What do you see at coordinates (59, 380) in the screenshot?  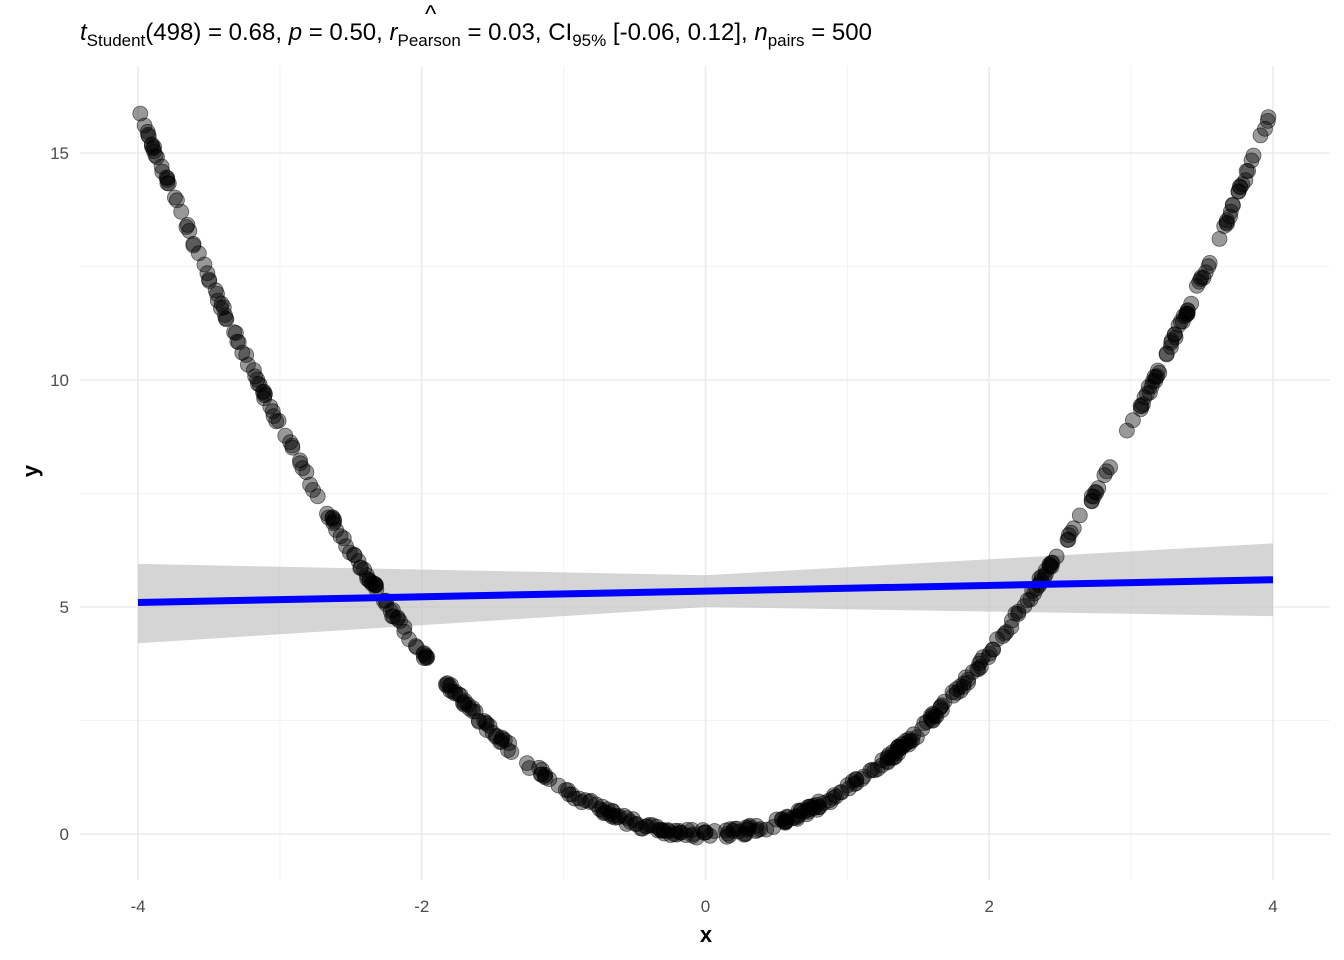 I see `y-tick-label: 10` at bounding box center [59, 380].